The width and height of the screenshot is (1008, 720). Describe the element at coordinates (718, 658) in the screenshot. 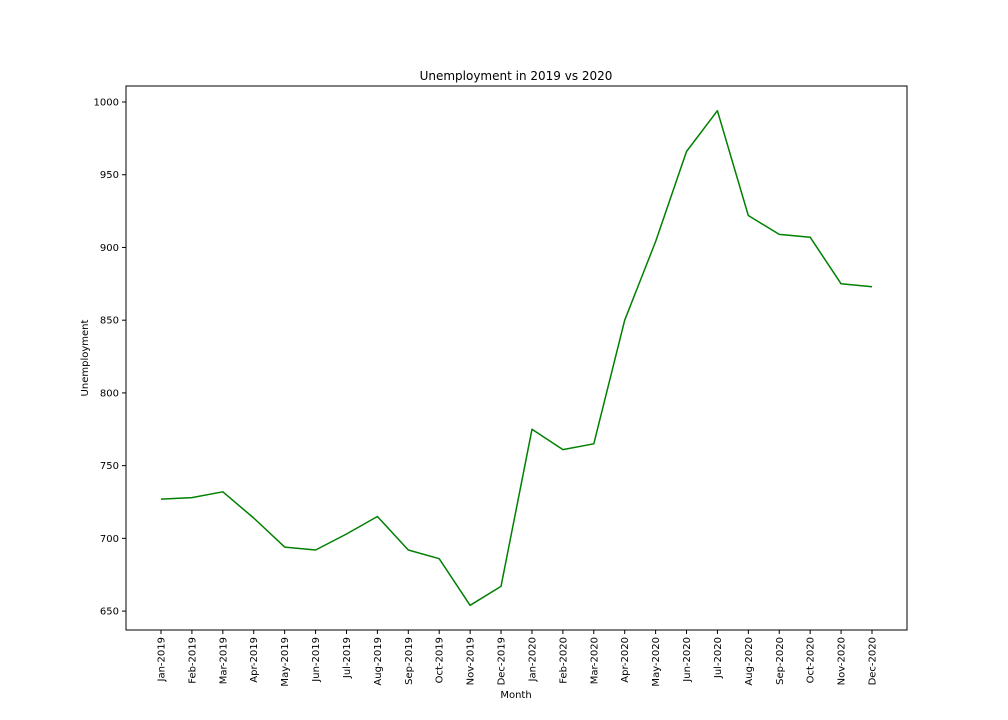

I see `x-tick-label: Jul-2020` at that location.